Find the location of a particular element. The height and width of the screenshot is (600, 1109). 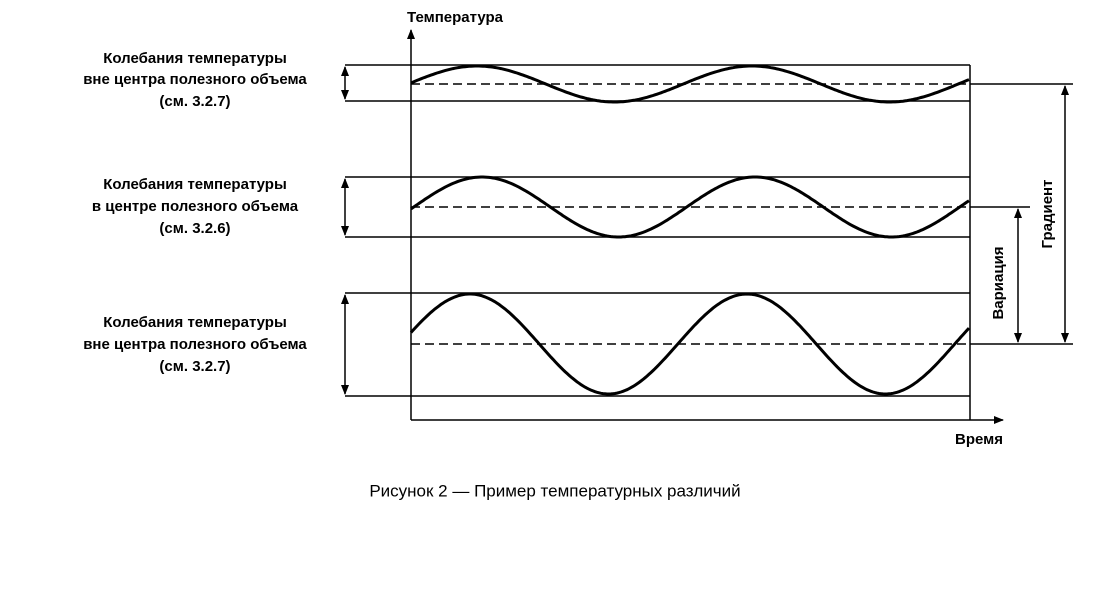

band-label: в центре полезного объема is located at coordinates (195, 206).